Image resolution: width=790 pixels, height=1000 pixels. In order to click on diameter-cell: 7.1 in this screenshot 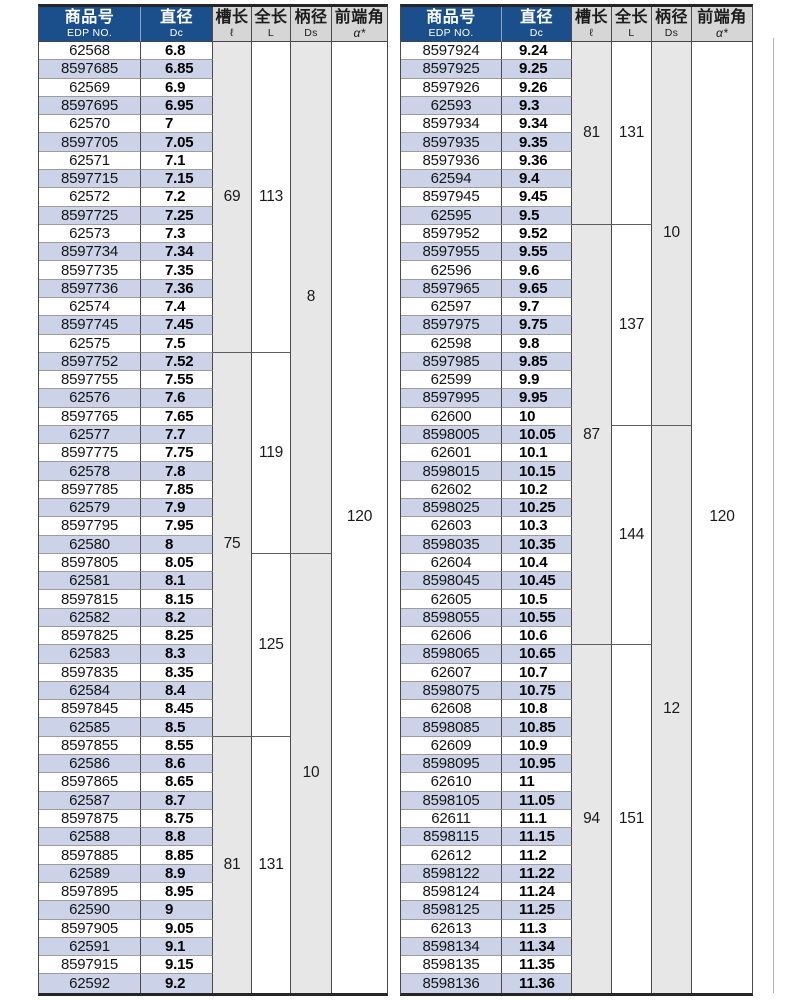, I will do `click(177, 160)`.